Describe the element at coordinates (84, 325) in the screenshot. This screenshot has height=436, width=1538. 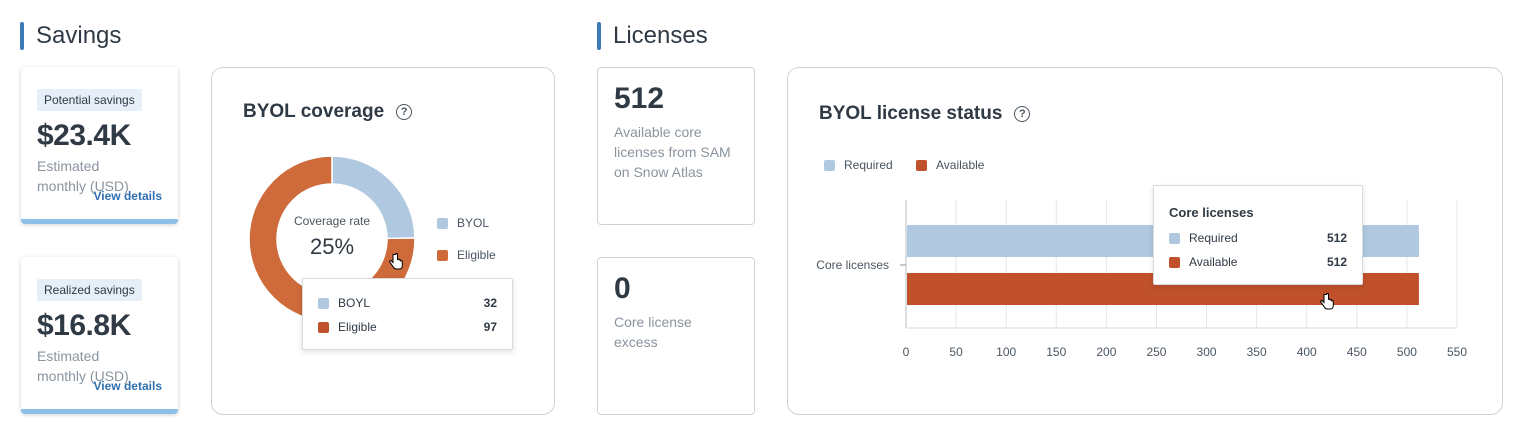
I see `realized-savings-value: $16.8K` at that location.